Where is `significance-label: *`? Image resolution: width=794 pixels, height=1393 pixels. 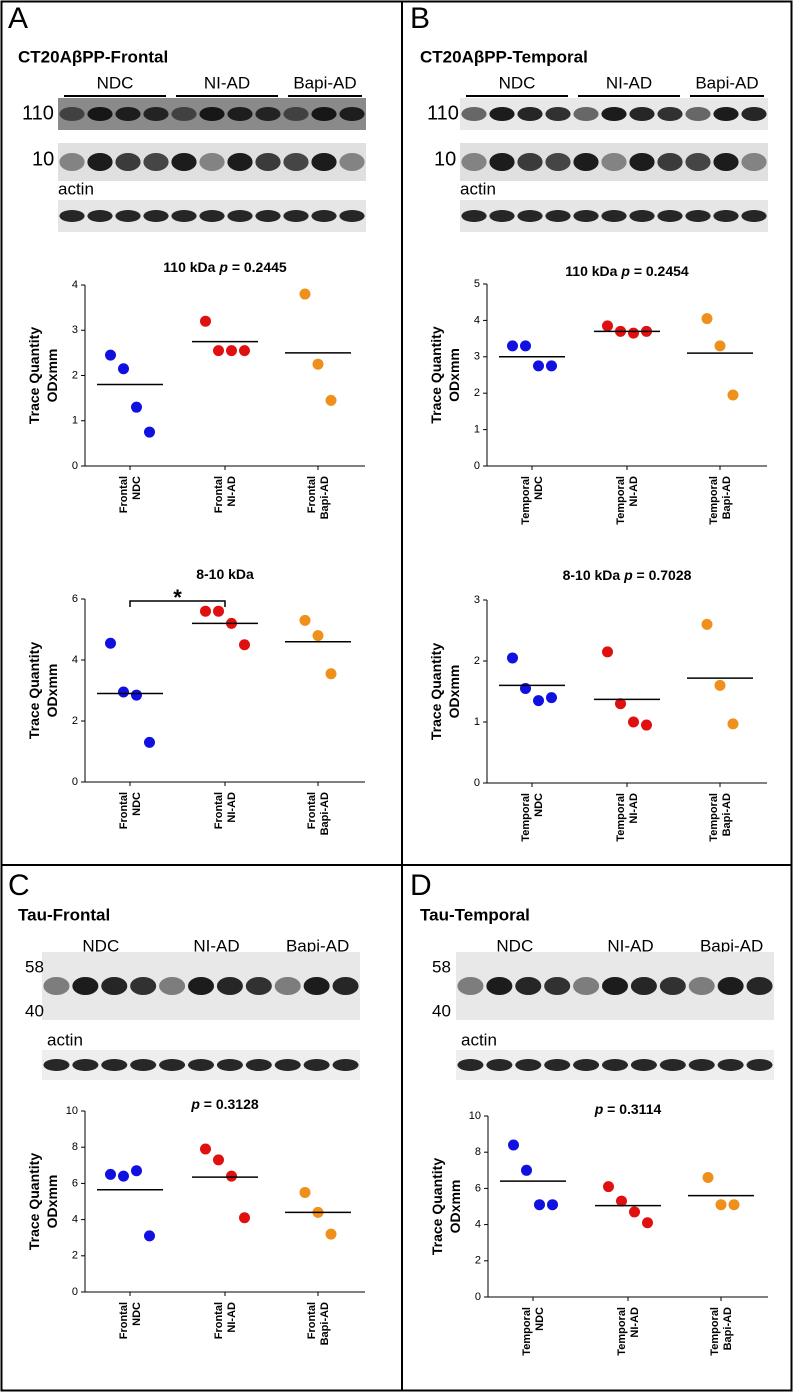 significance-label: * is located at coordinates (177, 597).